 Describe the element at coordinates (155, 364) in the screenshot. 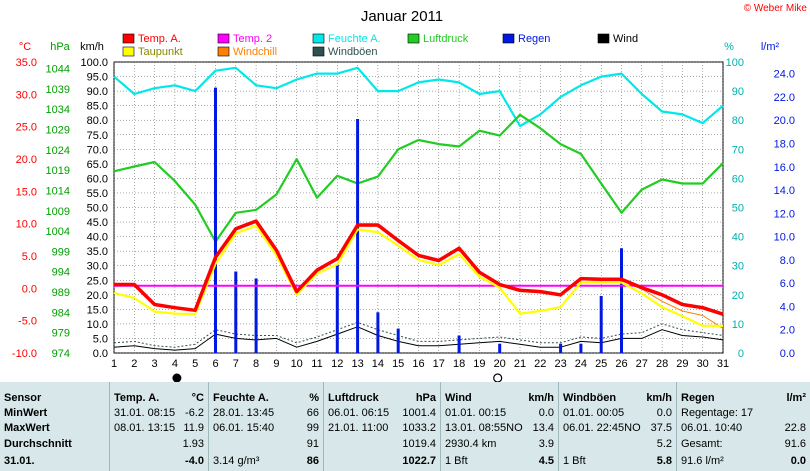

I see `x-tick-label: 3` at that location.